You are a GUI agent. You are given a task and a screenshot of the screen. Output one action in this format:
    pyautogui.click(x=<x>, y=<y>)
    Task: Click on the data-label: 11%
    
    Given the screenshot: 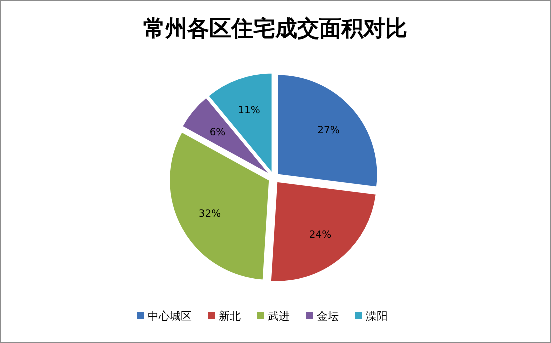 What is the action you would take?
    pyautogui.click(x=249, y=110)
    